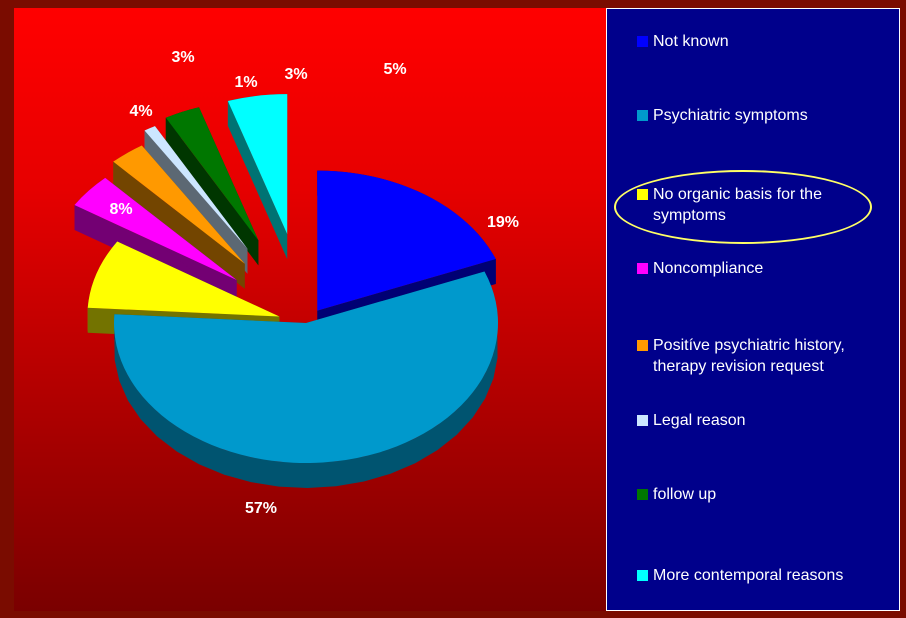 This screenshot has width=906, height=618. What do you see at coordinates (762, 494) in the screenshot?
I see `legend-item-follow-up: follow up` at bounding box center [762, 494].